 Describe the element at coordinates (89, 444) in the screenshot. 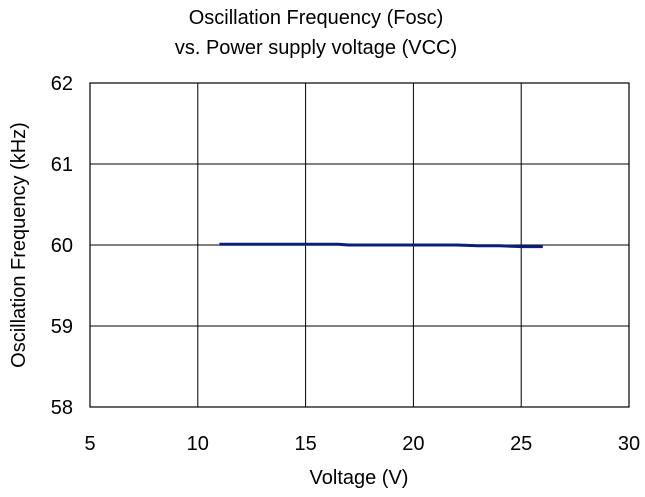

I see `x-tick-label: 5` at that location.